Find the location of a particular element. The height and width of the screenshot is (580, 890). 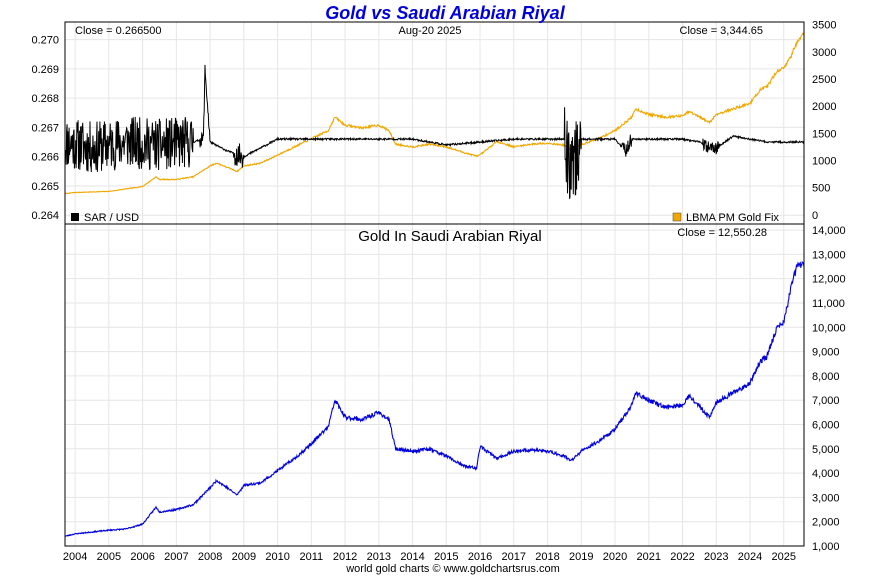

x-tick-label-2017: 2017 is located at coordinates (514, 557).